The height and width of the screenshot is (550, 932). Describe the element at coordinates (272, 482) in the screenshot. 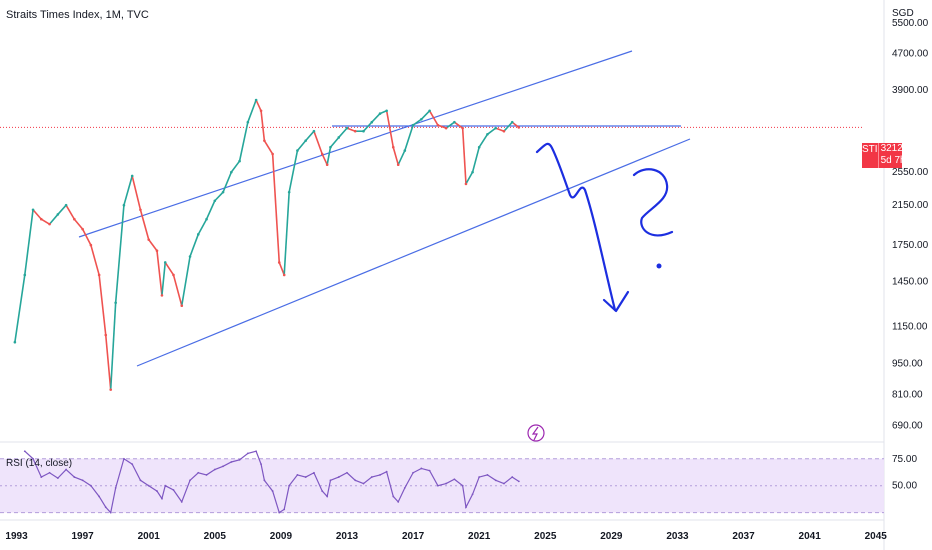

I see `rsi-line` at that location.